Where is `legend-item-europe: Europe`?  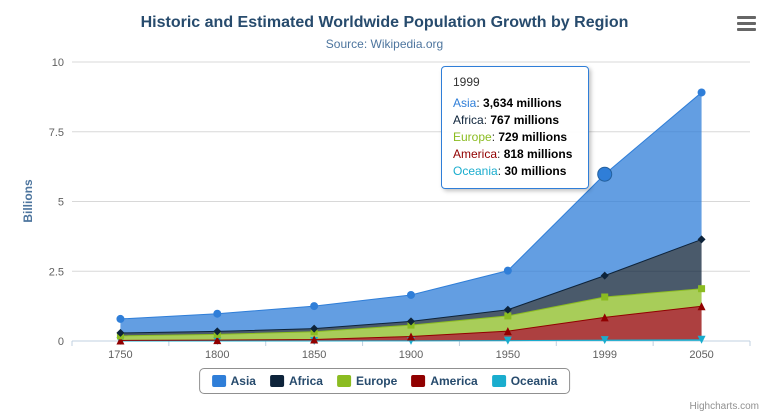
legend-item-europe: Europe is located at coordinates (367, 381).